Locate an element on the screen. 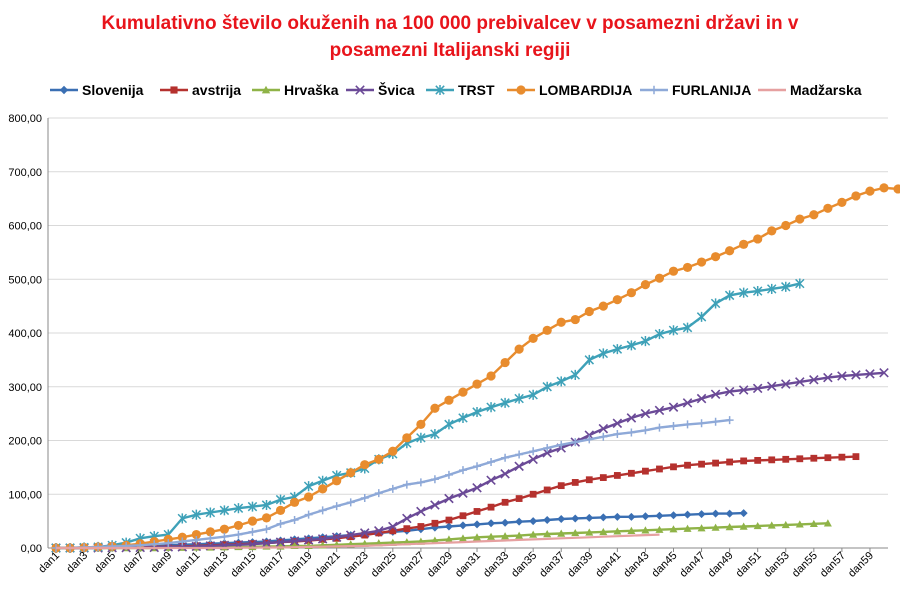 This screenshot has width=900, height=600. x-tick-label: dan53 is located at coordinates (777, 565).